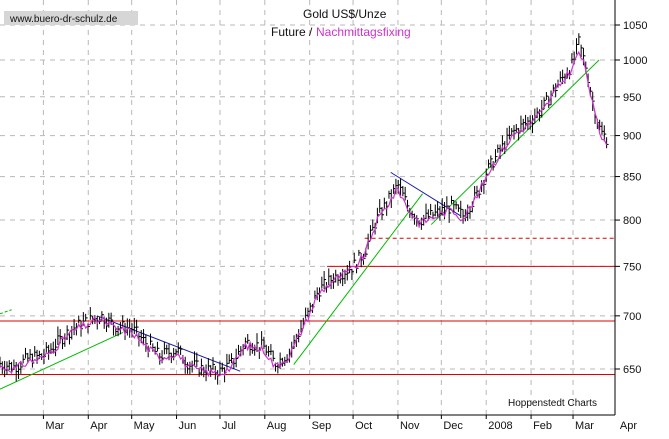 The width and height of the screenshot is (669, 439). Describe the element at coordinates (500, 426) in the screenshot. I see `x-tick-label: 2008` at that location.